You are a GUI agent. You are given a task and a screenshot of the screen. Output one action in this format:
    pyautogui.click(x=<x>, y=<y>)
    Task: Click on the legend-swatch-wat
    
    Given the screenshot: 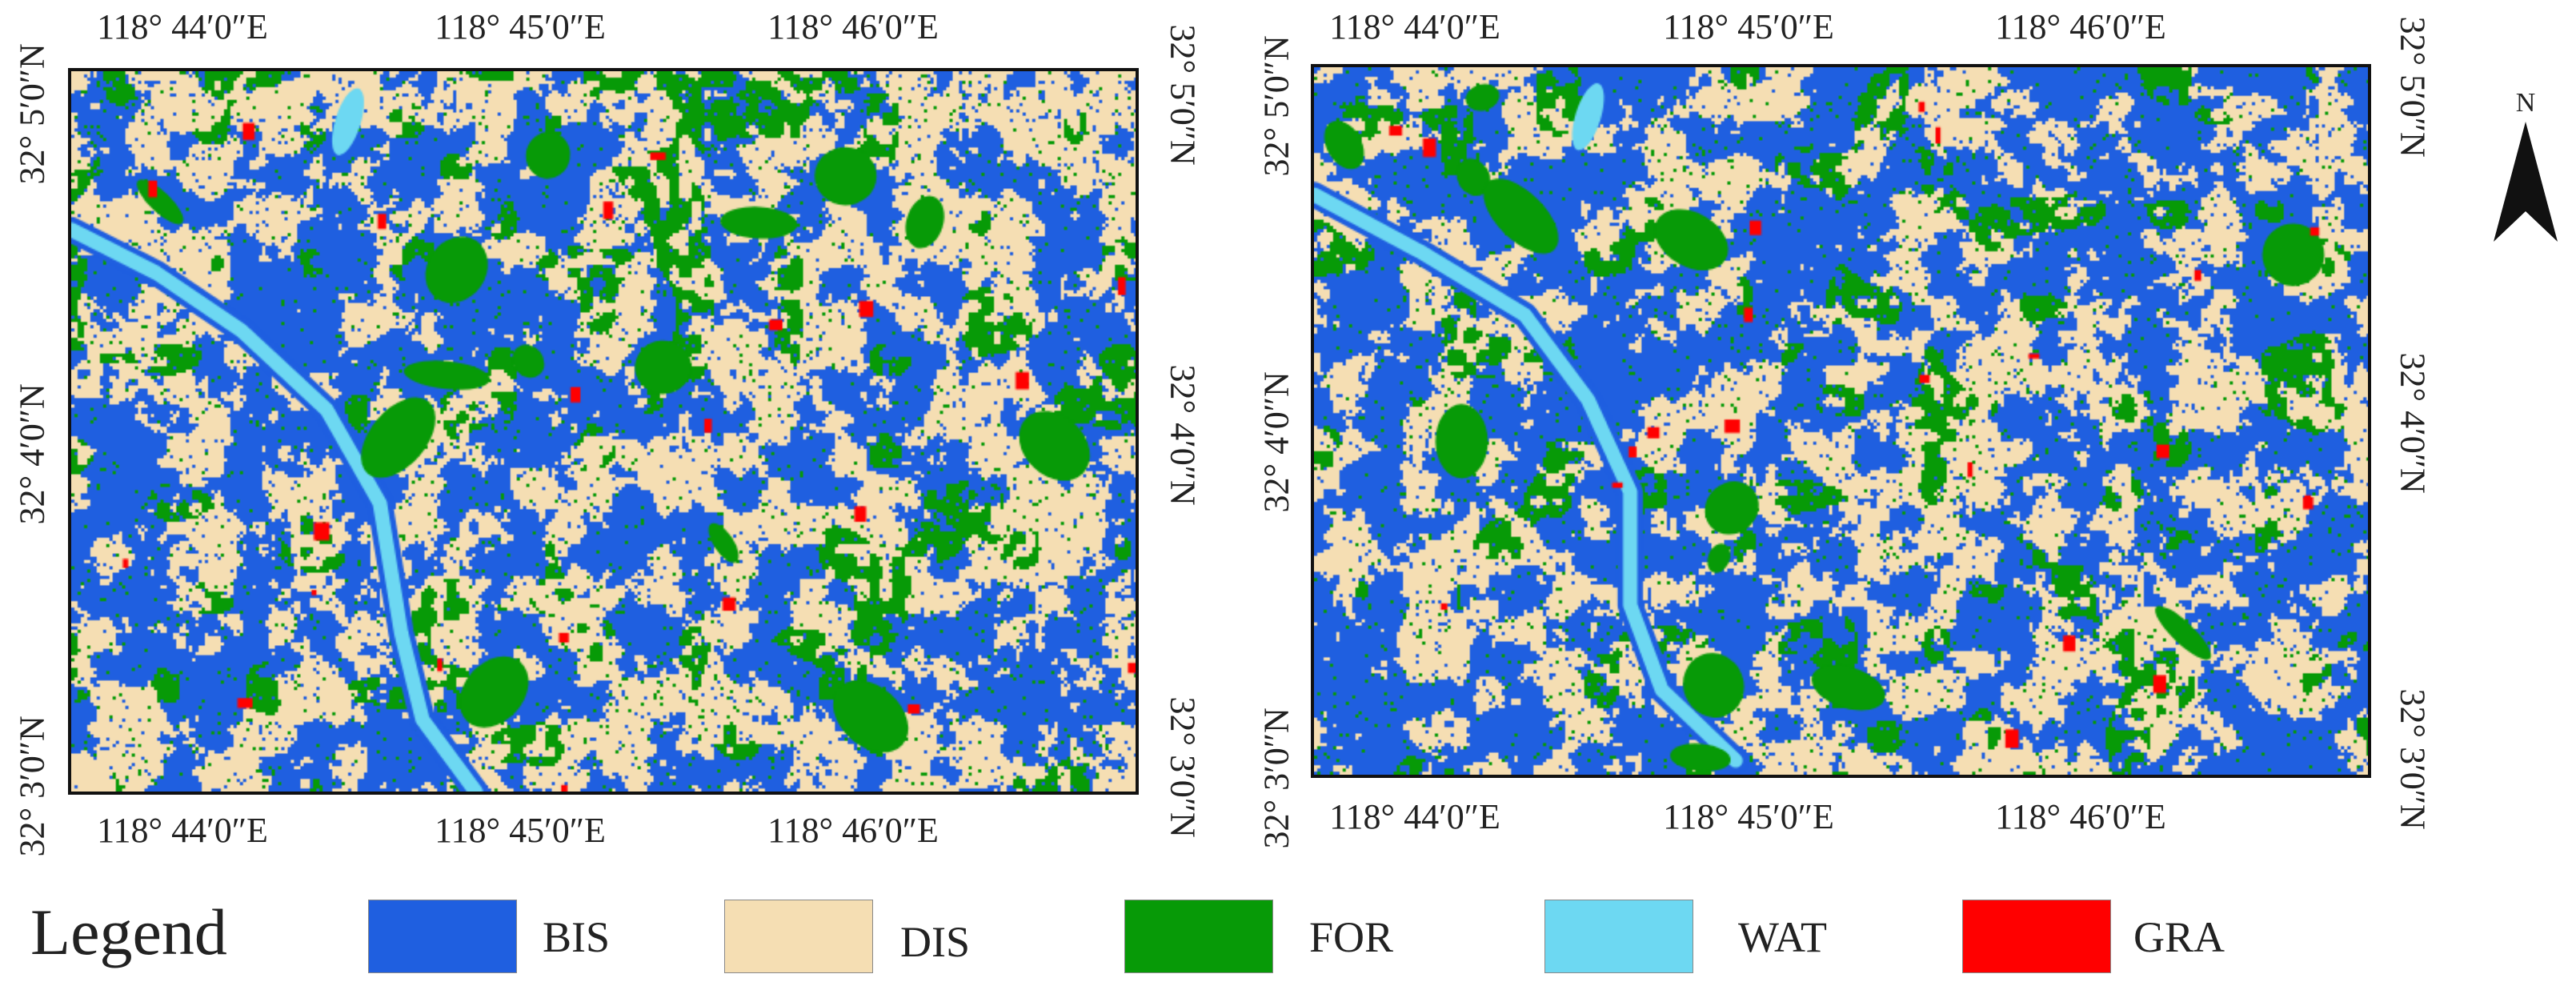 What is the action you would take?
    pyautogui.click(x=1618, y=936)
    